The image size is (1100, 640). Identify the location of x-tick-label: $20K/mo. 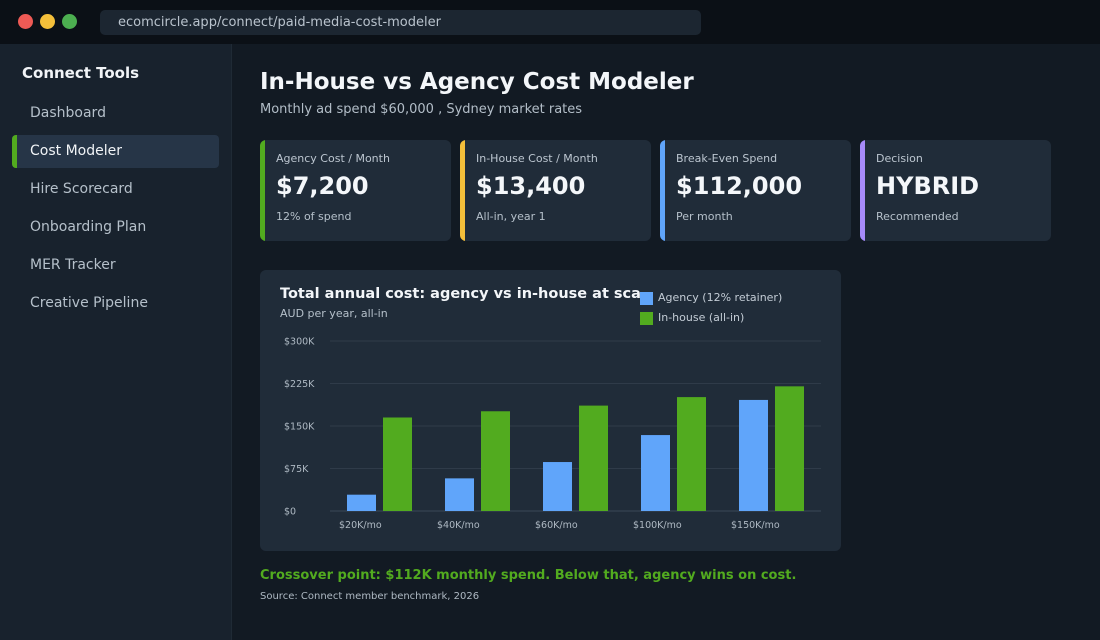
(360, 525).